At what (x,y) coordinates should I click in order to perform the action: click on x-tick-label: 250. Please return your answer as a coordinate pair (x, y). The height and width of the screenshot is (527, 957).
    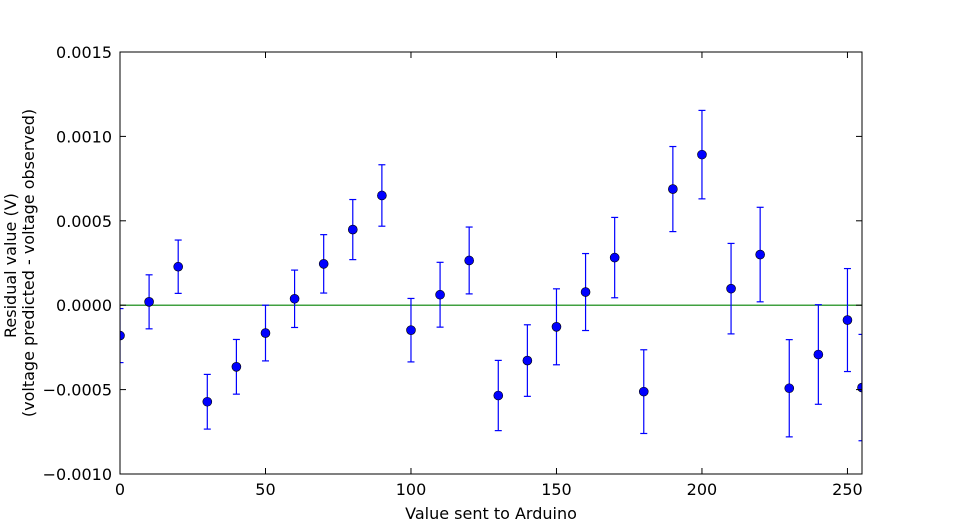
    Looking at the image, I should click on (847, 489).